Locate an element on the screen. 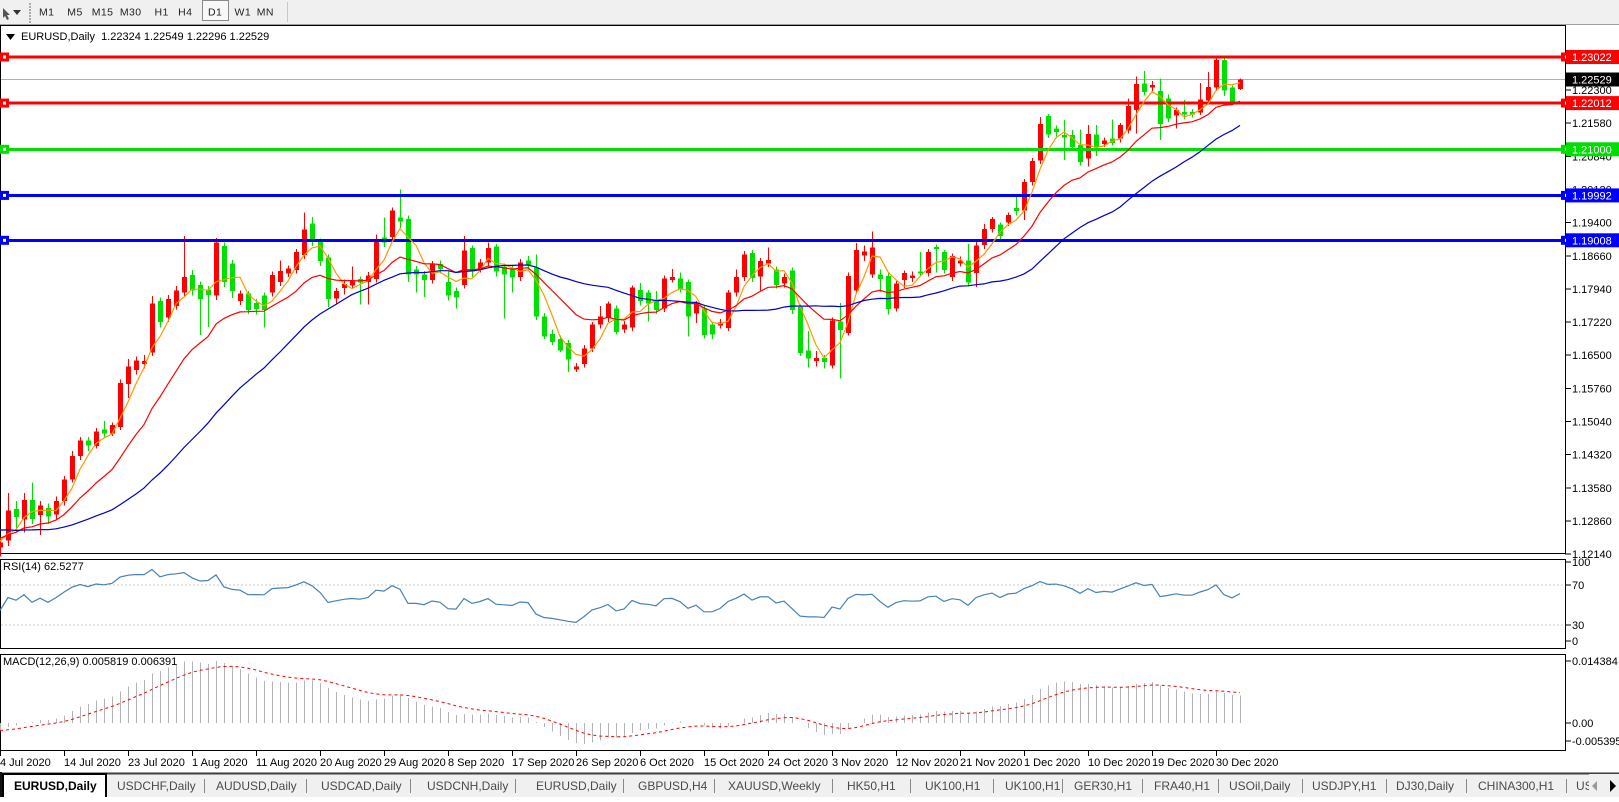 This screenshot has width=1619, height=802. svg-text: 1.22529 is located at coordinates (1592, 81).